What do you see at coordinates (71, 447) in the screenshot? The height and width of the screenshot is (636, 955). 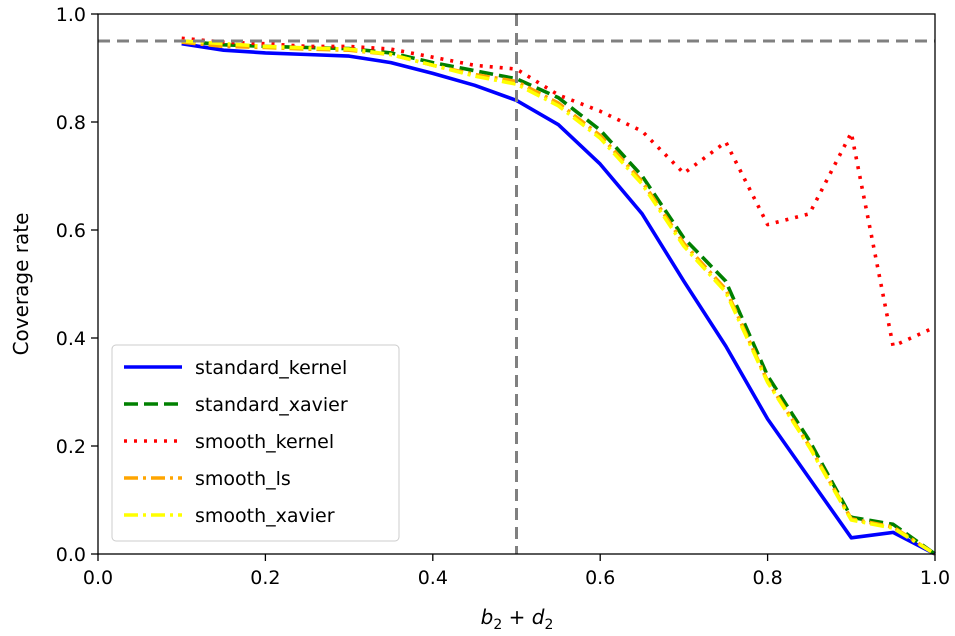 I see `y-tick-label: 0.2` at bounding box center [71, 447].